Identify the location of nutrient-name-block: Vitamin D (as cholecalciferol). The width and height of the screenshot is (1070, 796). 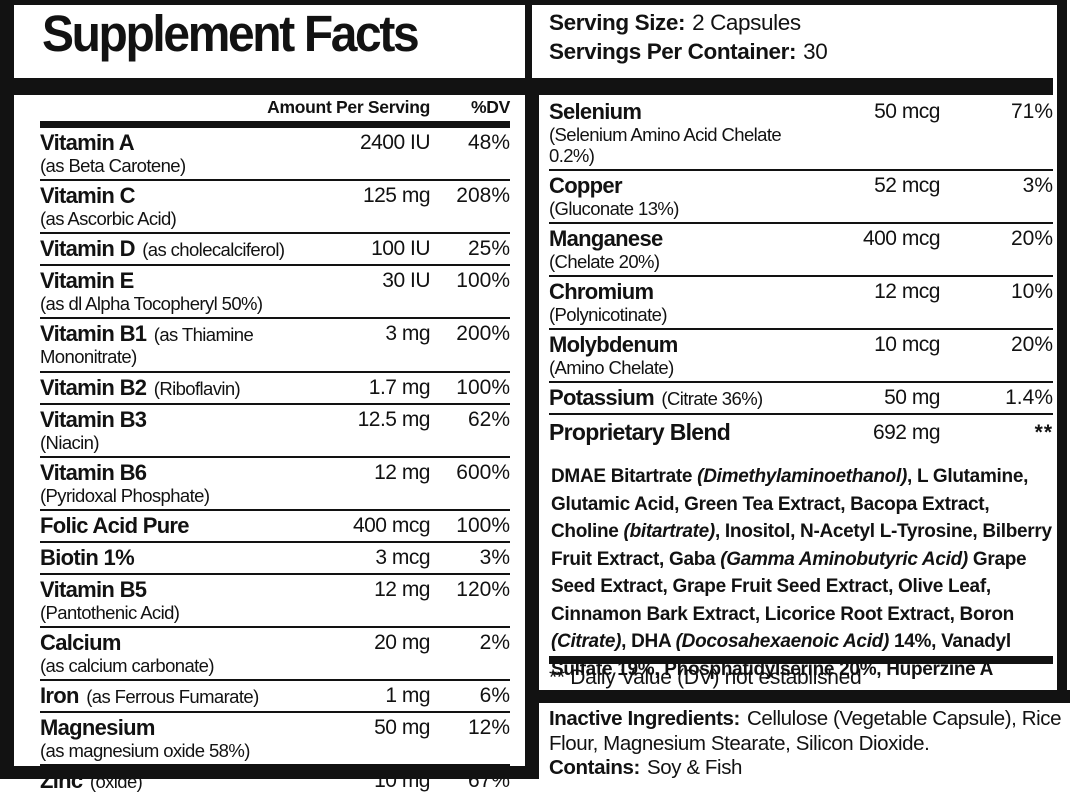
(180, 248).